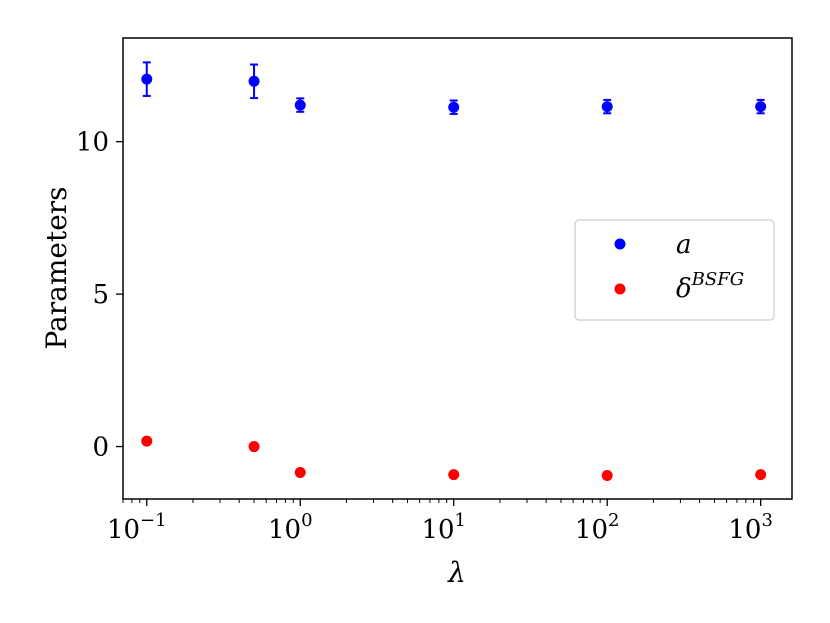 Image resolution: width=830 pixels, height=623 pixels. What do you see at coordinates (717, 279) in the screenshot?
I see `legend-label-delta-sup: BSFG` at bounding box center [717, 279].